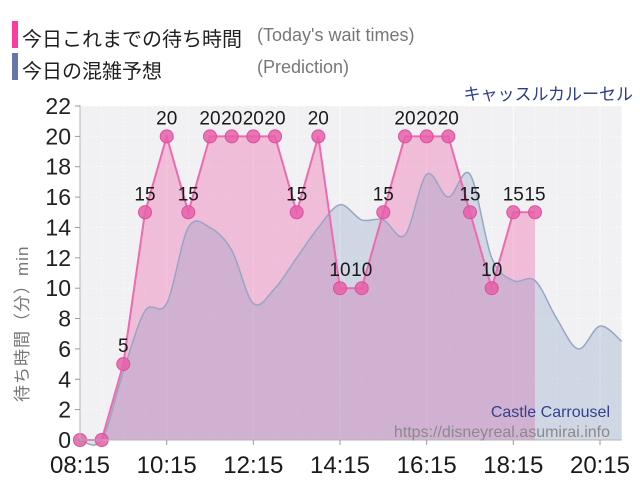 The width and height of the screenshot is (640, 500). What do you see at coordinates (58, 288) in the screenshot?
I see `y-axis-tick-label: 10` at bounding box center [58, 288].